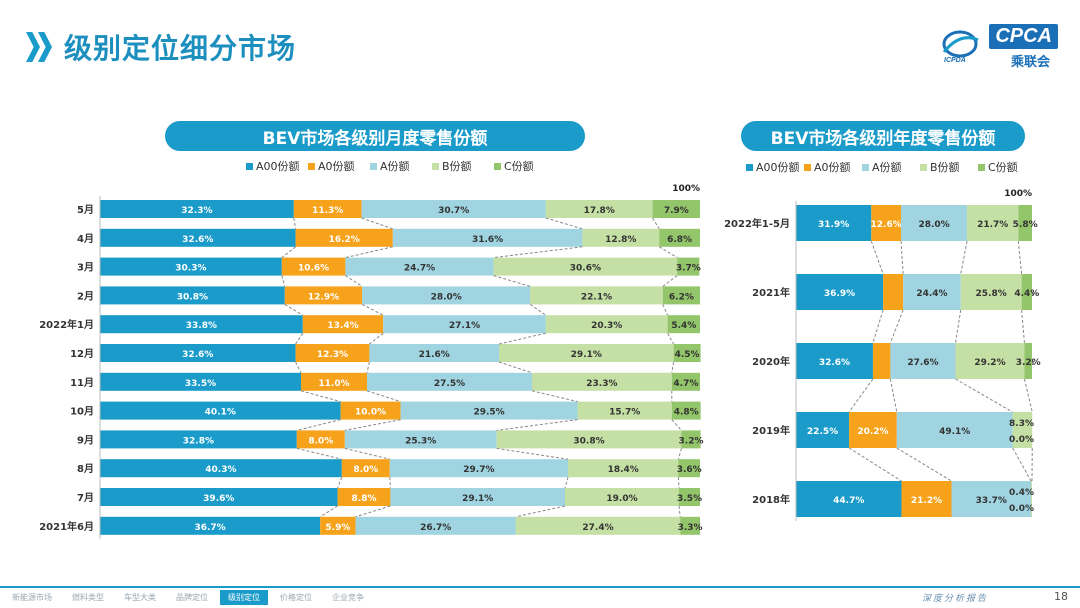 The image size is (1080, 608). I want to click on monthly-data-label-10-3: 19.0%, so click(621, 499).